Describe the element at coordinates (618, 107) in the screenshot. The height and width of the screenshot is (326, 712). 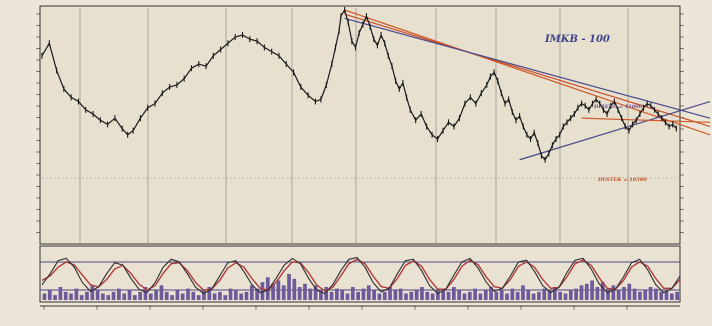
I see `resistance-label: DIRENC = 11000` at that location.